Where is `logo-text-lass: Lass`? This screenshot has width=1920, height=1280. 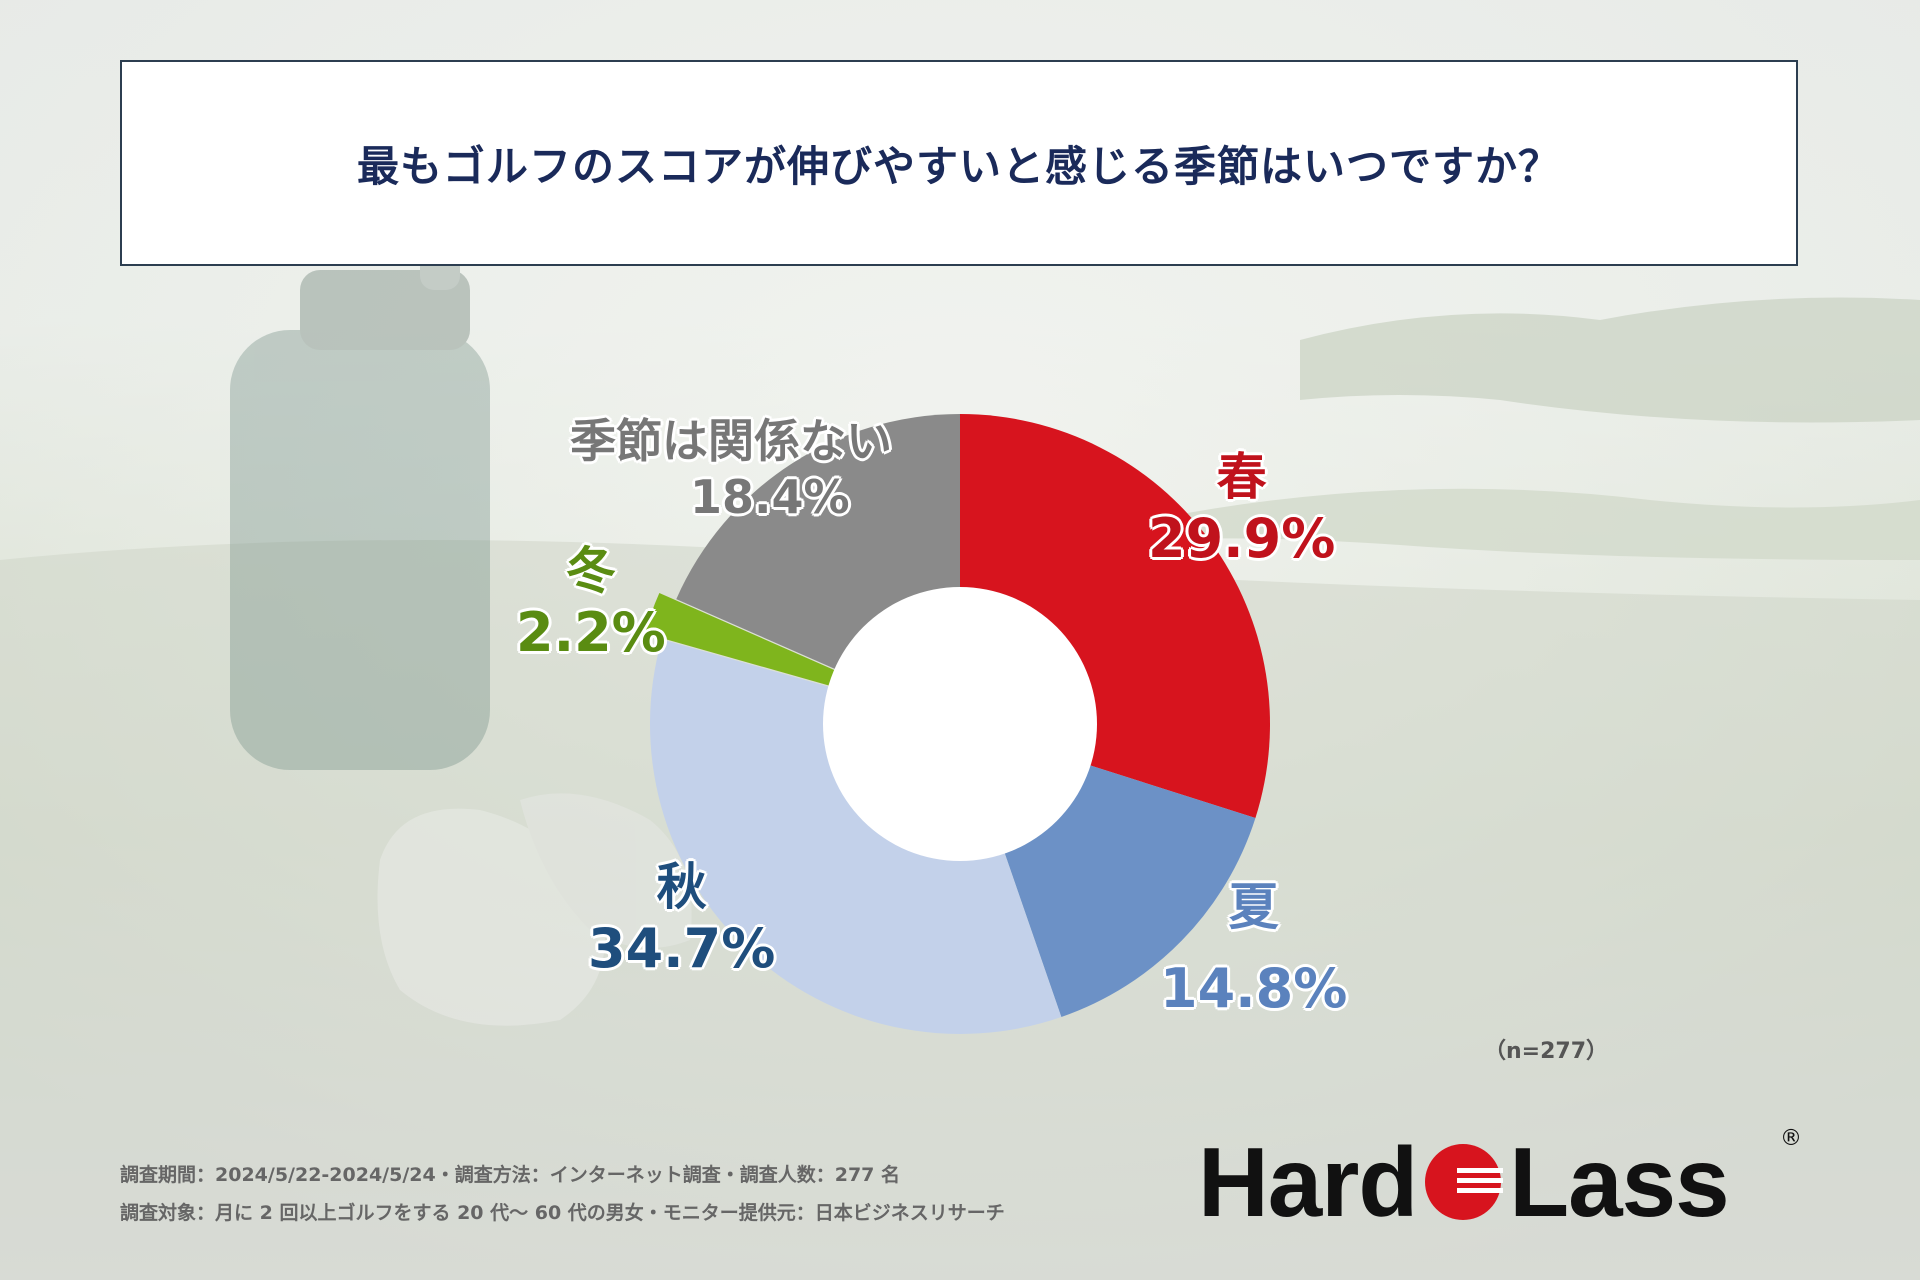 logo-text-lass: Lass is located at coordinates (1619, 1182).